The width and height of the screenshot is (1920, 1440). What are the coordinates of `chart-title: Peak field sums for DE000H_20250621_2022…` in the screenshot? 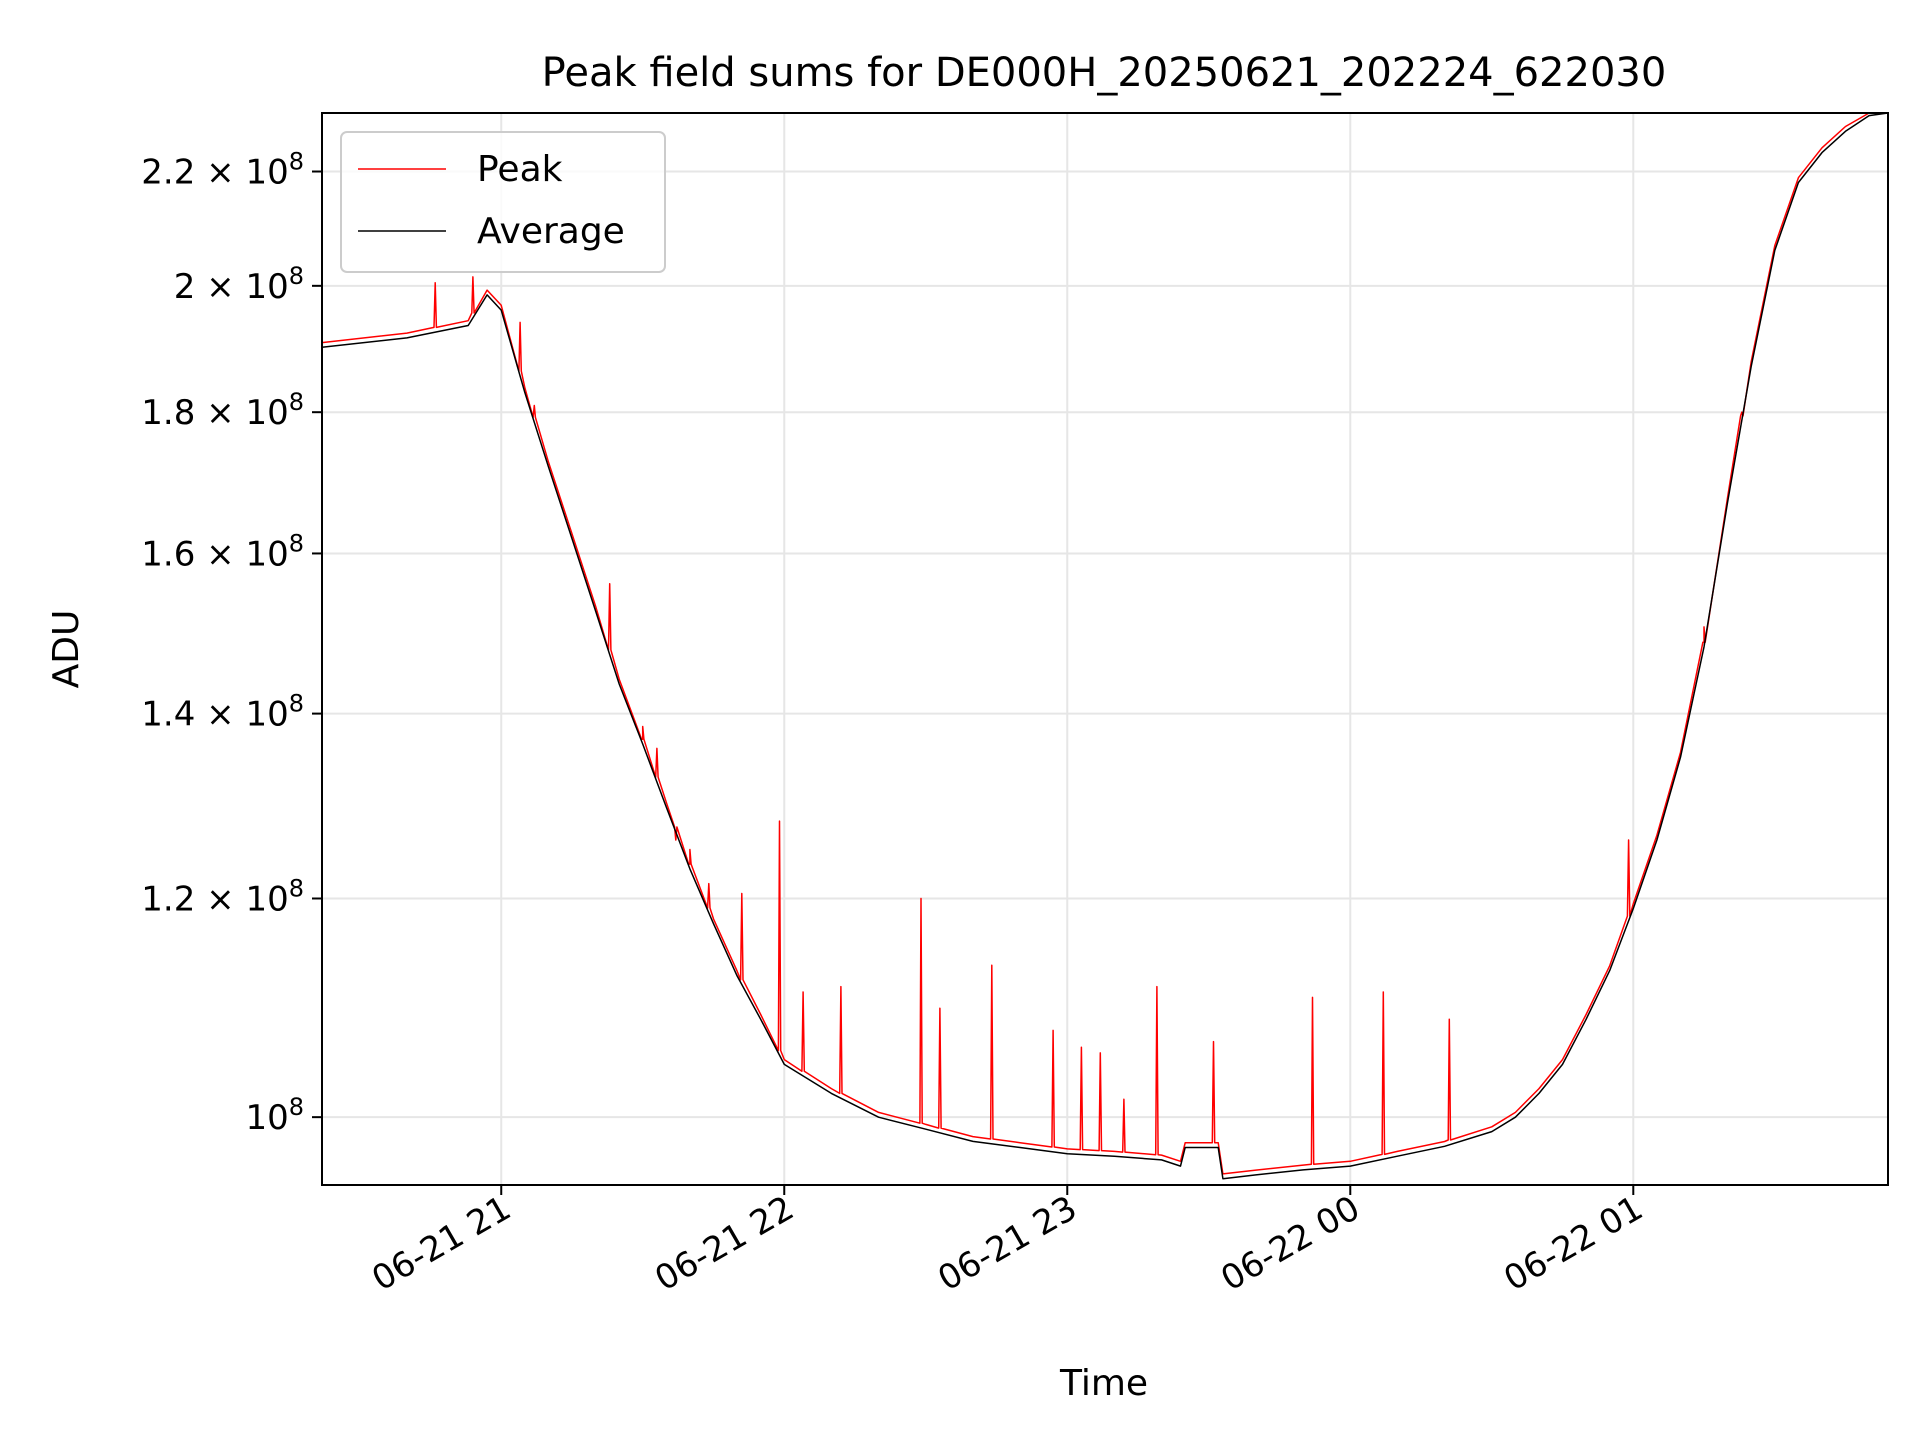 It's located at (1104, 73).